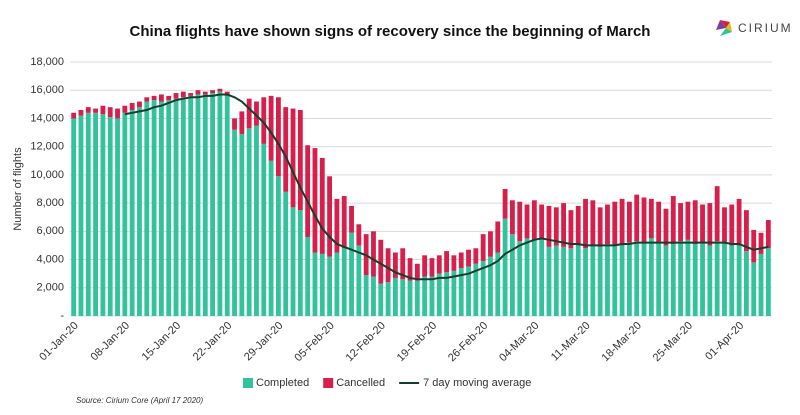 The width and height of the screenshot is (800, 415). I want to click on x-tick-label: 01-Apr-20, so click(724, 341).